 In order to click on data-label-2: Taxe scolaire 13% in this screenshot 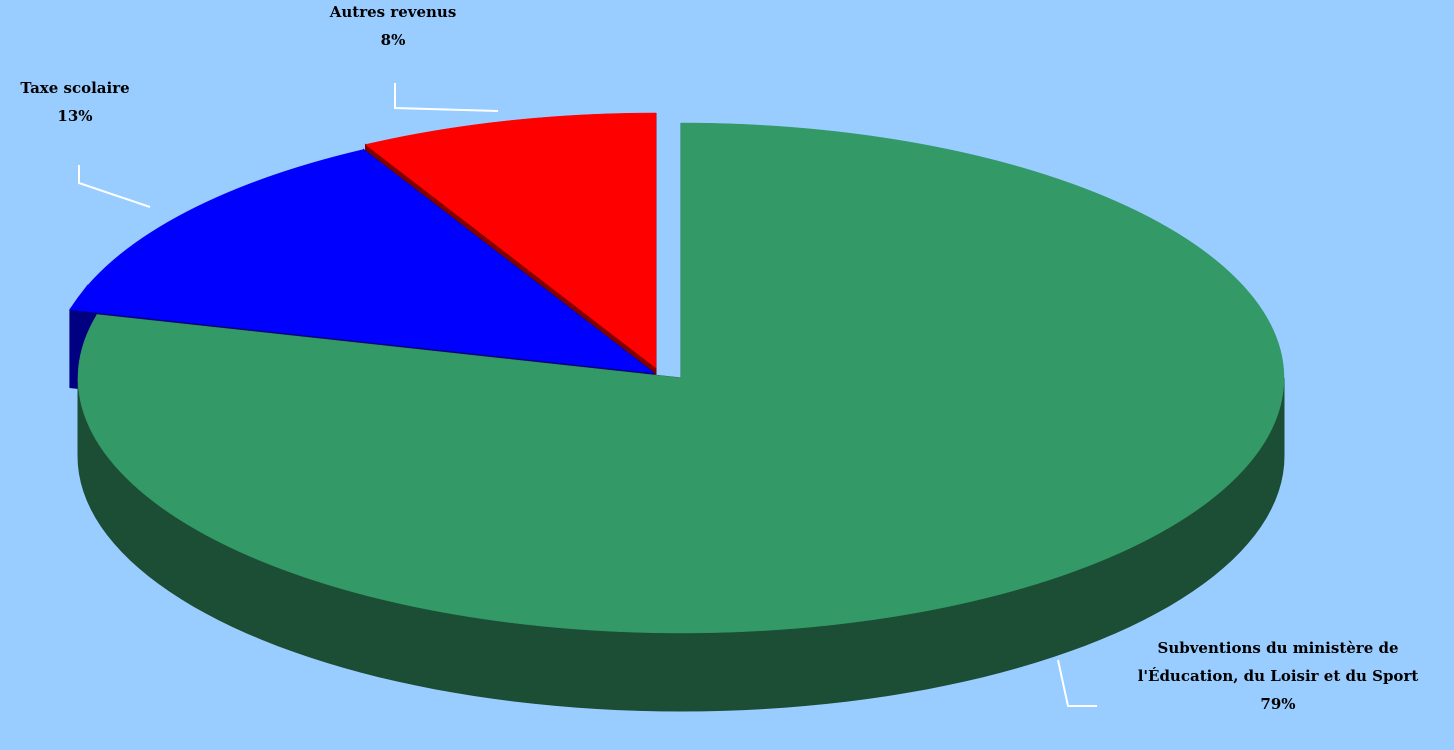, I will do `click(74, 102)`.